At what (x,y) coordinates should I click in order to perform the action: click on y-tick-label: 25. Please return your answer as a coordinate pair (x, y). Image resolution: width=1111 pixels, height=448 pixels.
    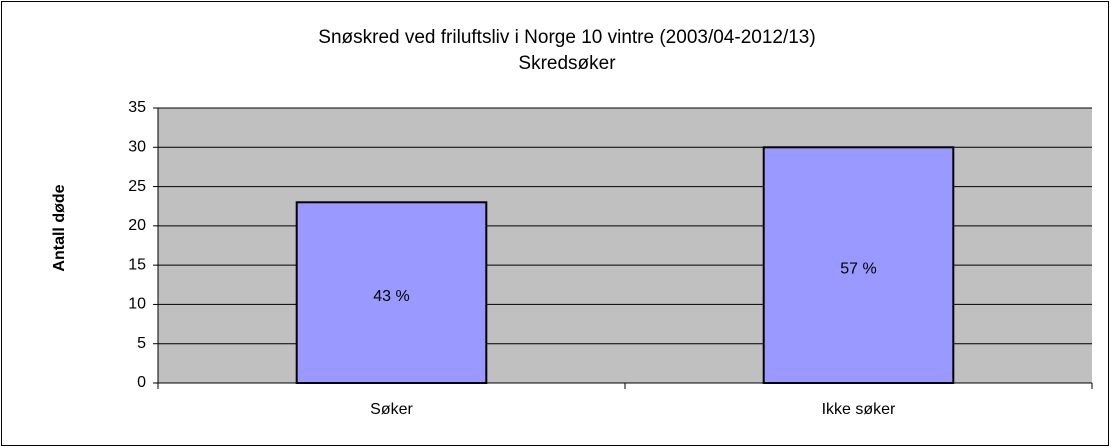
    Looking at the image, I should click on (137, 186).